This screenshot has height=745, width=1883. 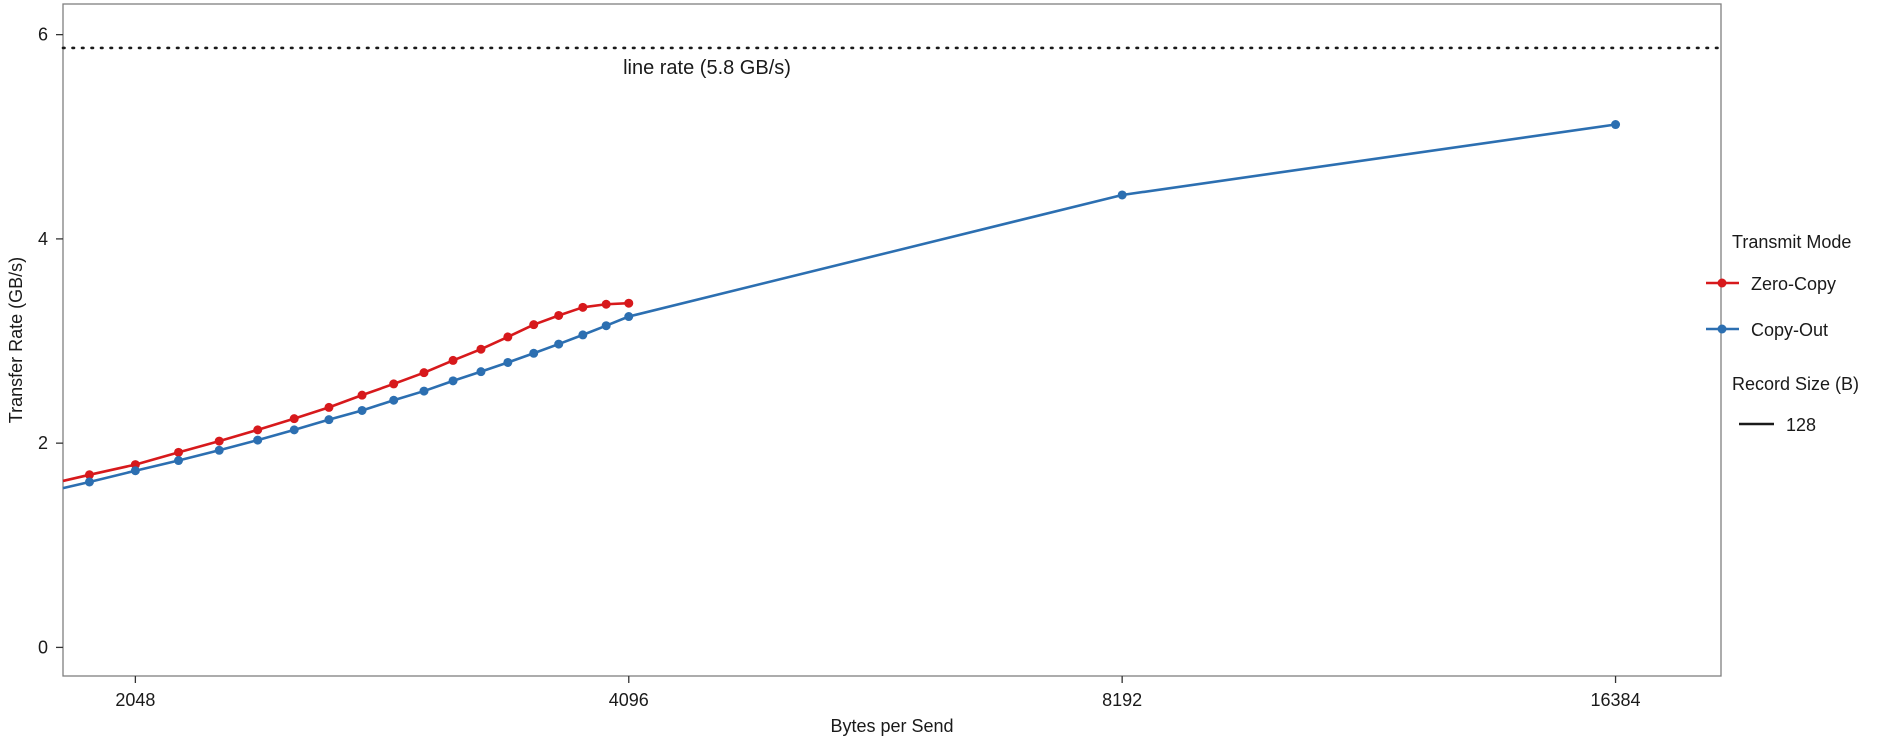 What do you see at coordinates (43, 35) in the screenshot?
I see `y-tick-label: 6` at bounding box center [43, 35].